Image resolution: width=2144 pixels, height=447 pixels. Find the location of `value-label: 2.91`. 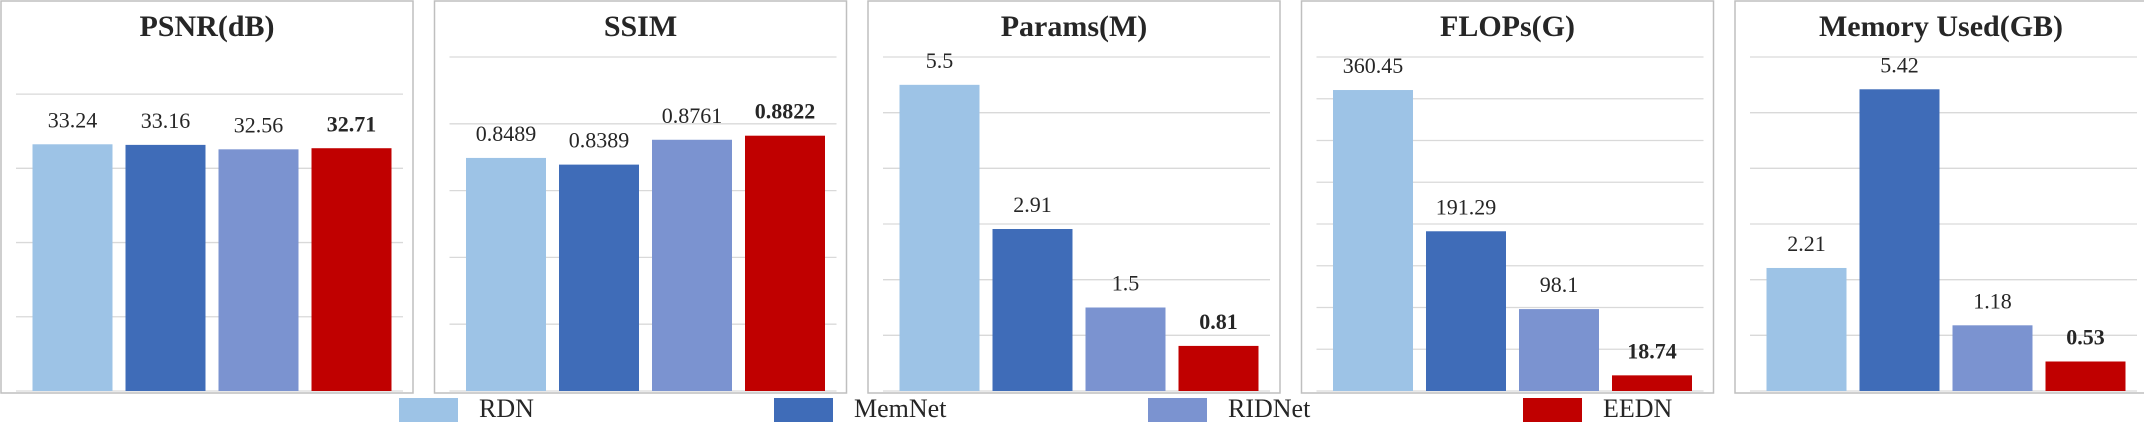

value-label: 2.91 is located at coordinates (1032, 204).